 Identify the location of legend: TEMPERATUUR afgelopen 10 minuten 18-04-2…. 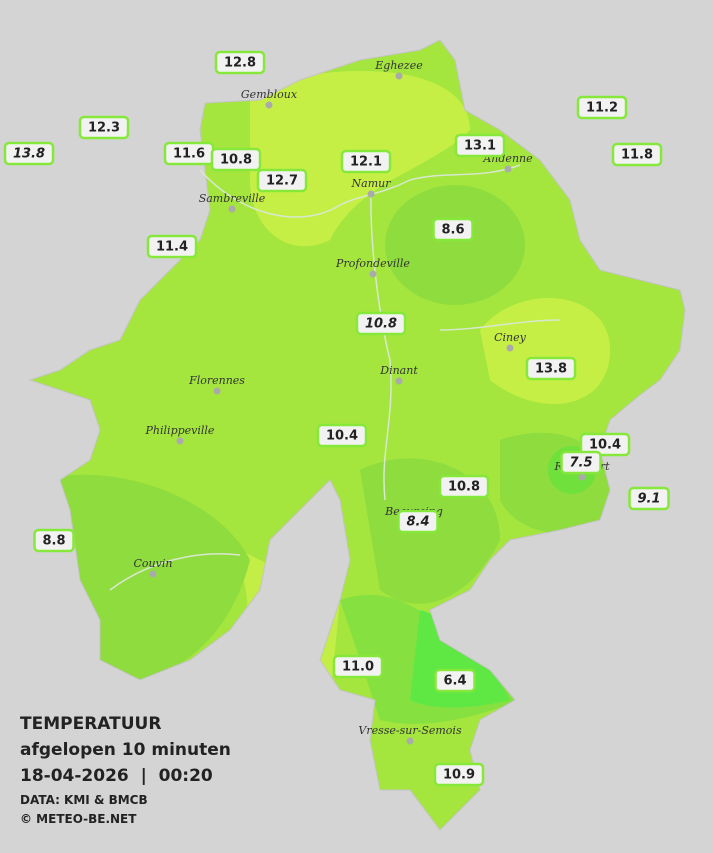
(125, 770).